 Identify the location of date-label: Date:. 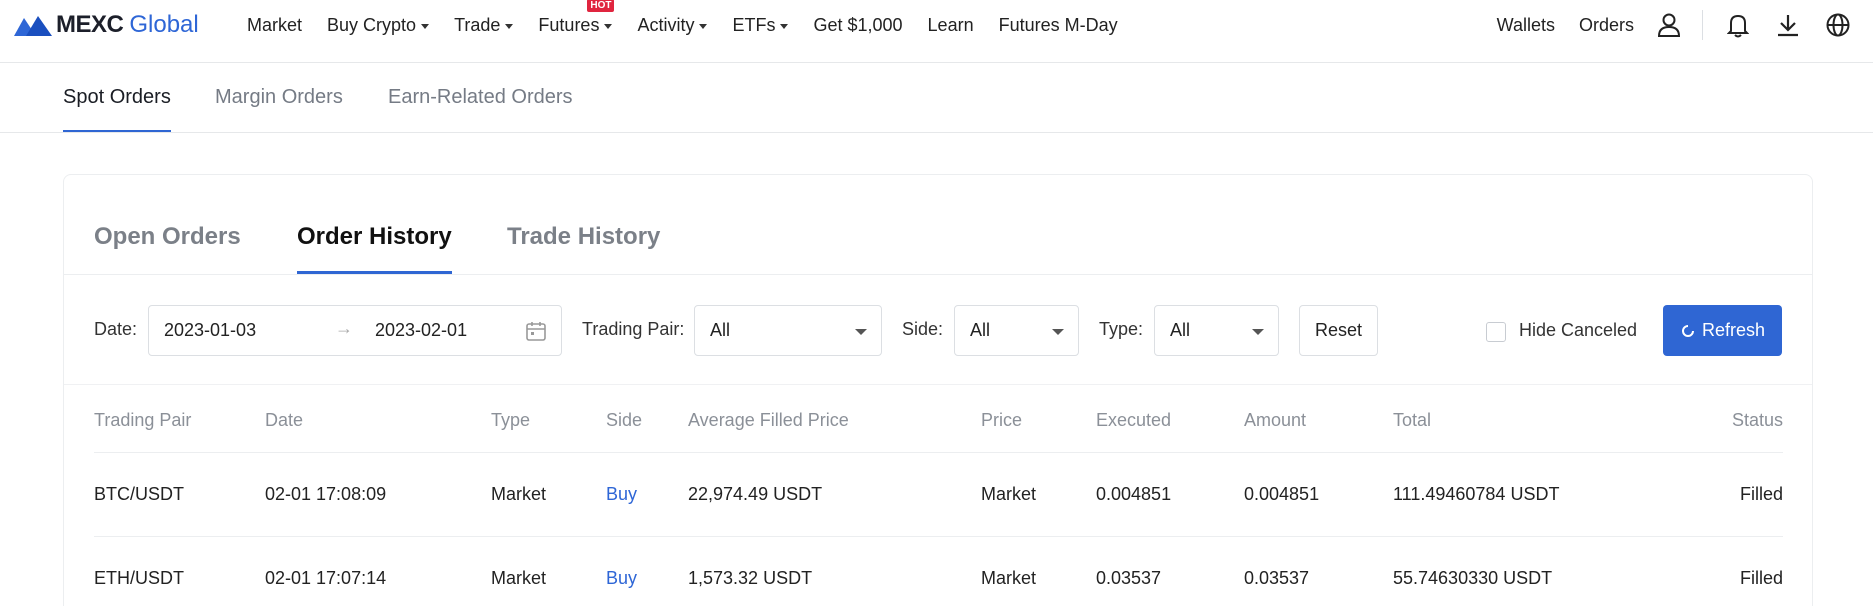
(116, 329).